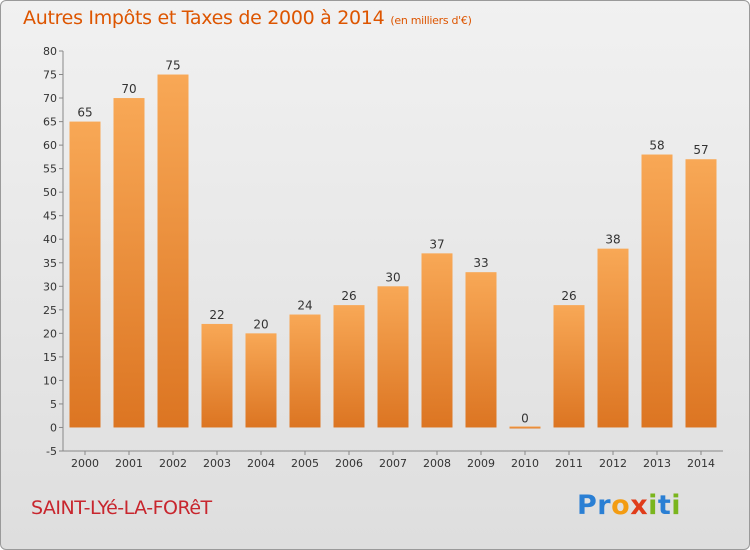  I want to click on y-tick-label: 45, so click(50, 216).